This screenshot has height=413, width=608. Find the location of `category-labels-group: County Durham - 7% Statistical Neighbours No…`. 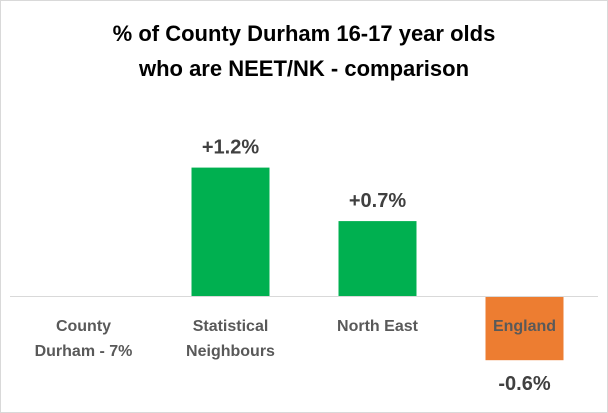

category-labels-group: County Durham - 7% Statistical Neighbours No… is located at coordinates (295, 339).